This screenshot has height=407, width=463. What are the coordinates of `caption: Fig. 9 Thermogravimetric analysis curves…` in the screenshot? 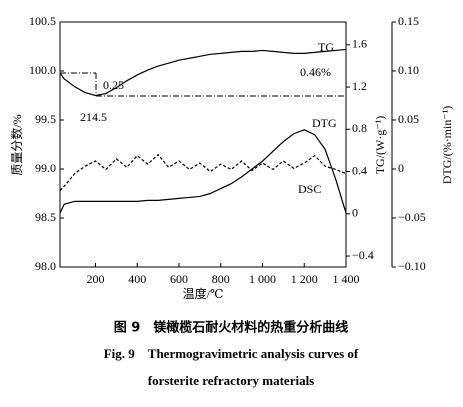 It's located at (231, 353).